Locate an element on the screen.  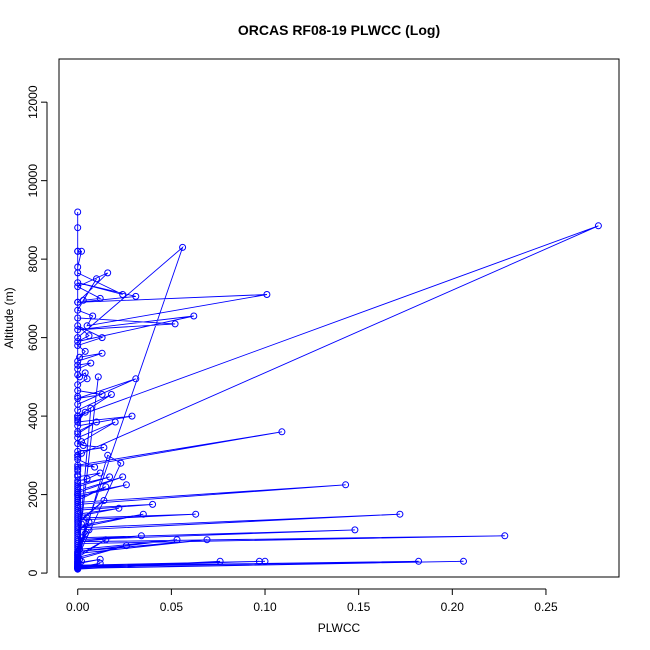
y-tick-label: 4000 is located at coordinates (33, 415).